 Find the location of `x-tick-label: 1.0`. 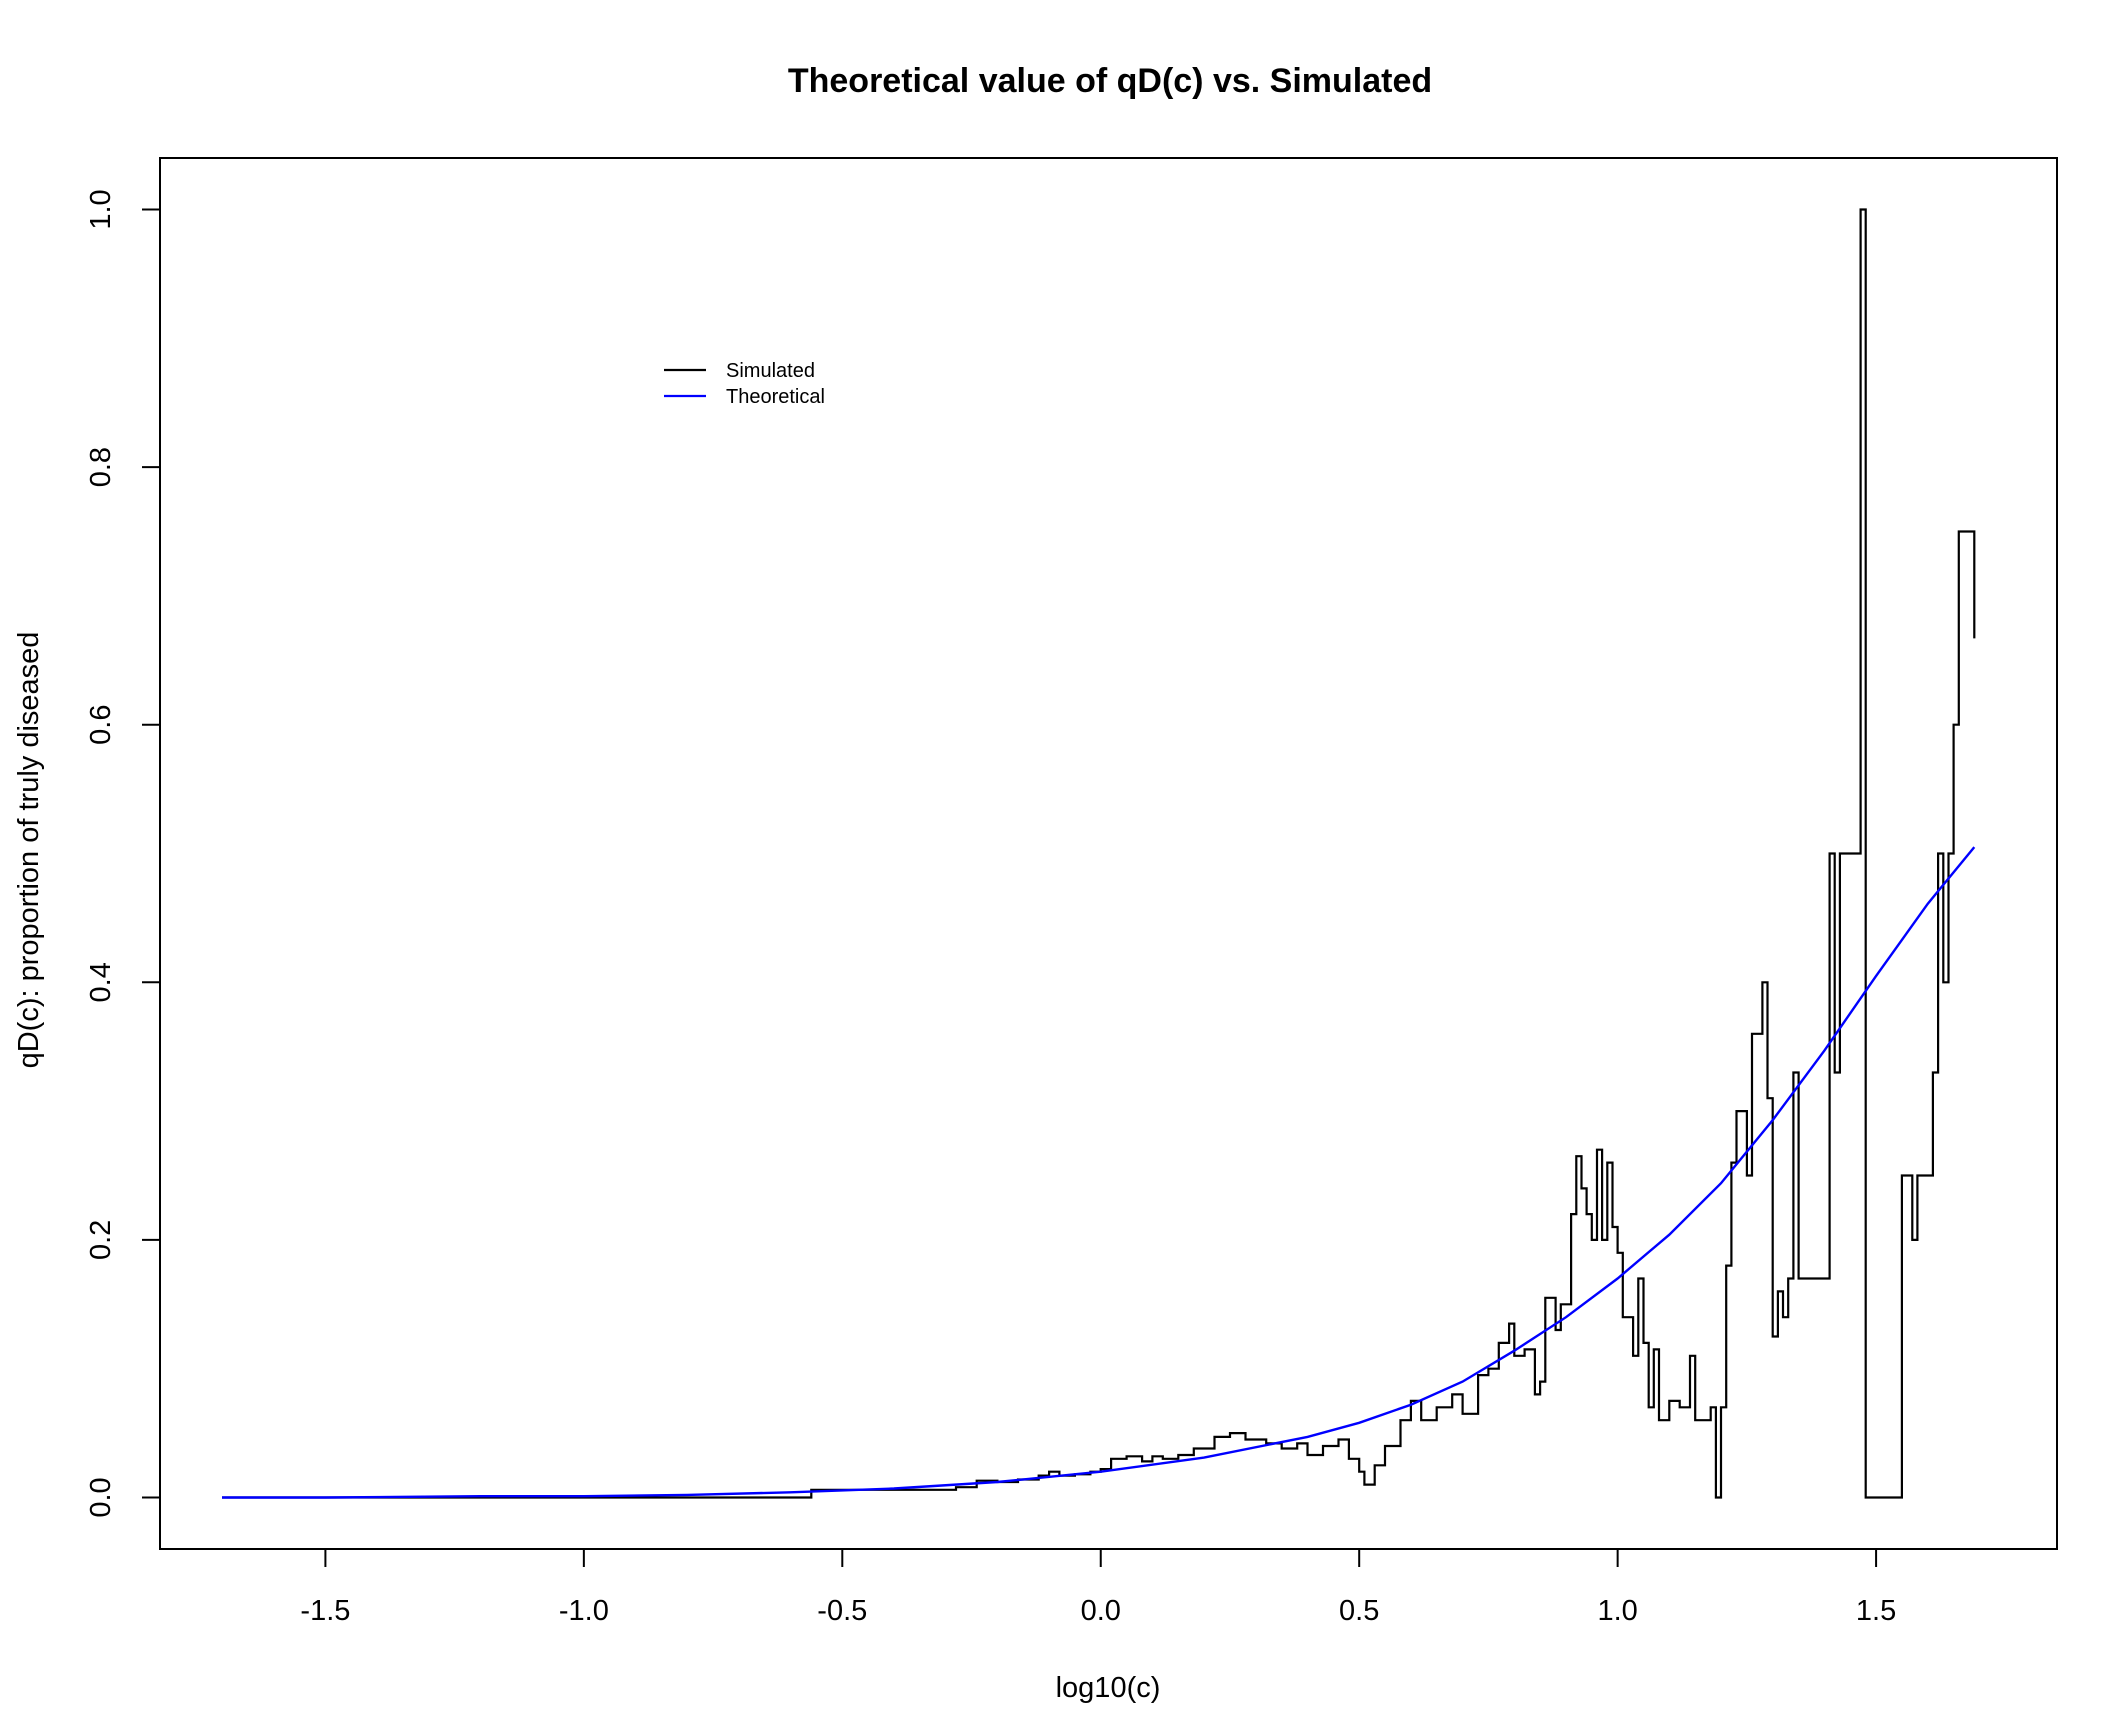

x-tick-label: 1.0 is located at coordinates (1617, 1611).